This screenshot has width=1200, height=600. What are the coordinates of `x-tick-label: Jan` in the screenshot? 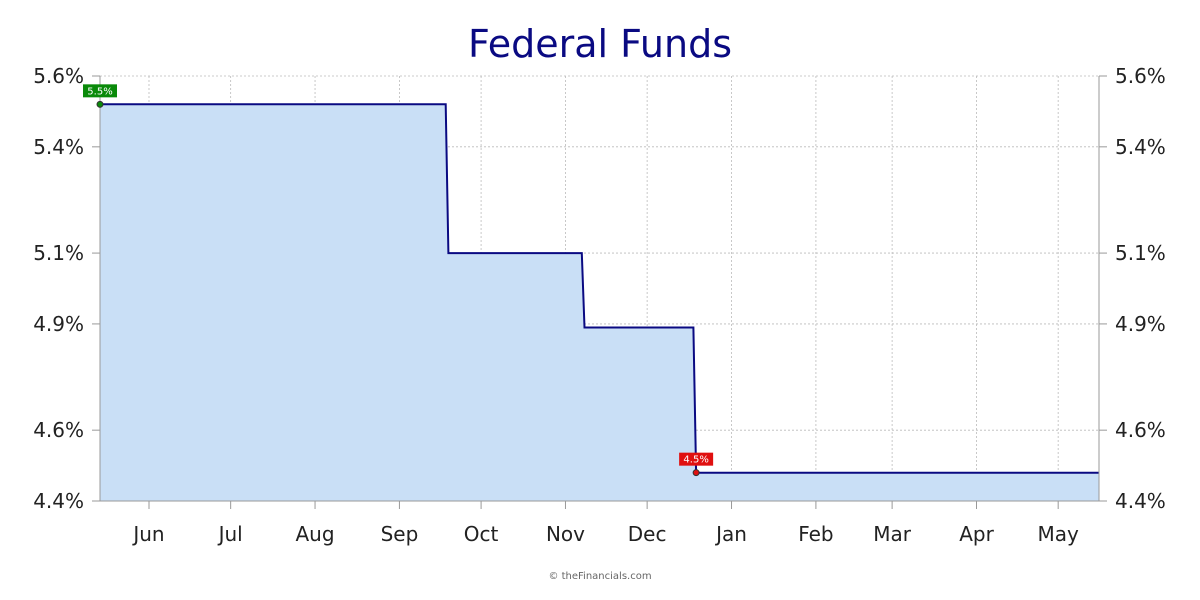 It's located at (730, 534).